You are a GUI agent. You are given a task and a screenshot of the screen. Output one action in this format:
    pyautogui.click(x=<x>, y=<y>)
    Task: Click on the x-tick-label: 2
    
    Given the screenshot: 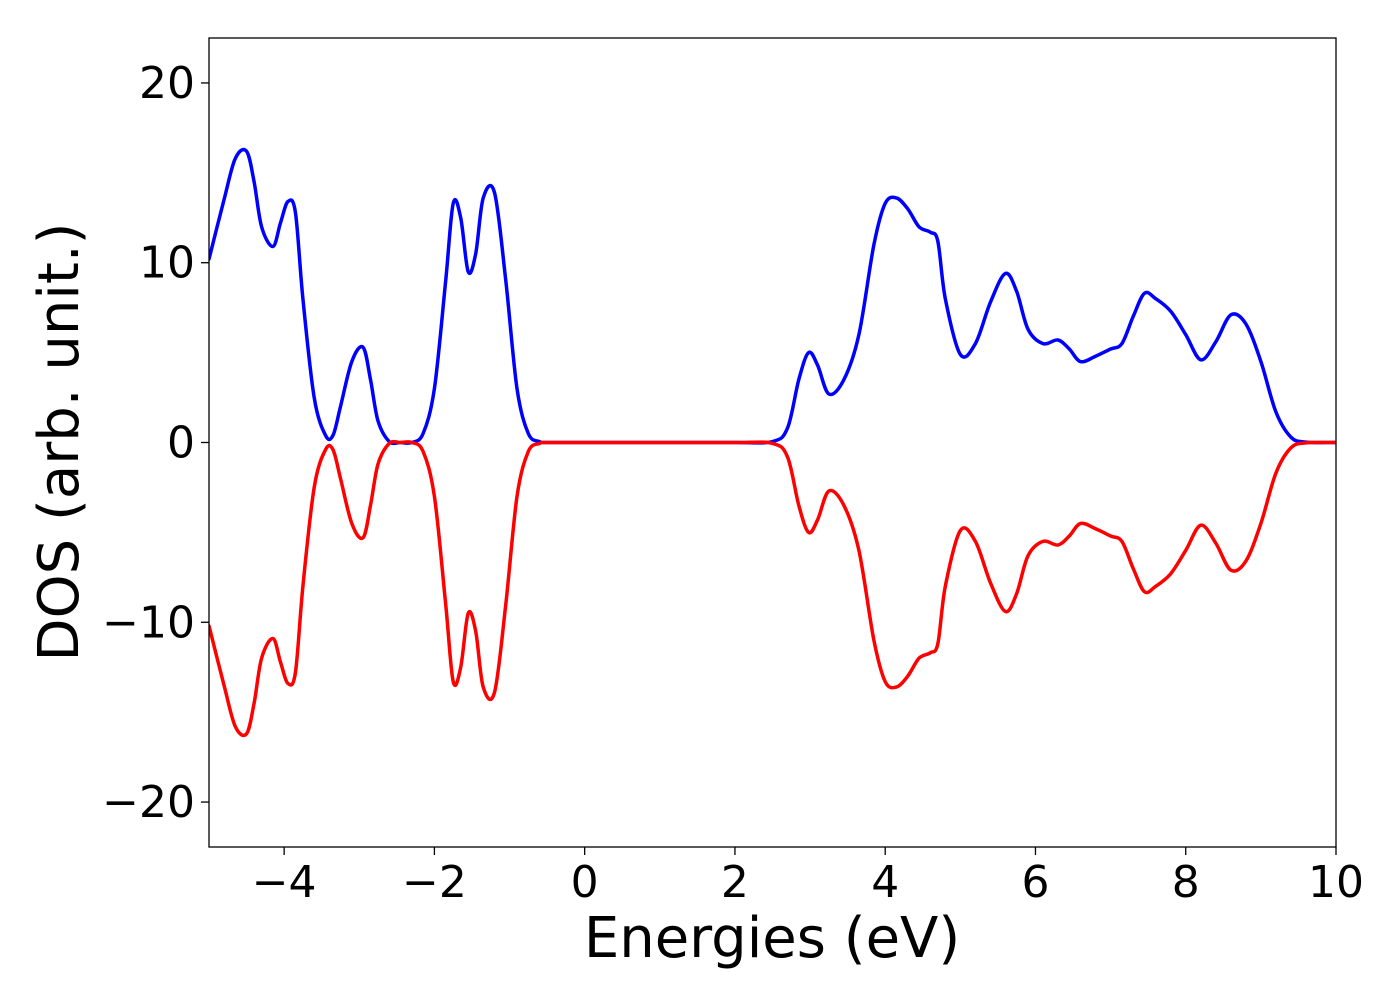 What is the action you would take?
    pyautogui.click(x=735, y=882)
    